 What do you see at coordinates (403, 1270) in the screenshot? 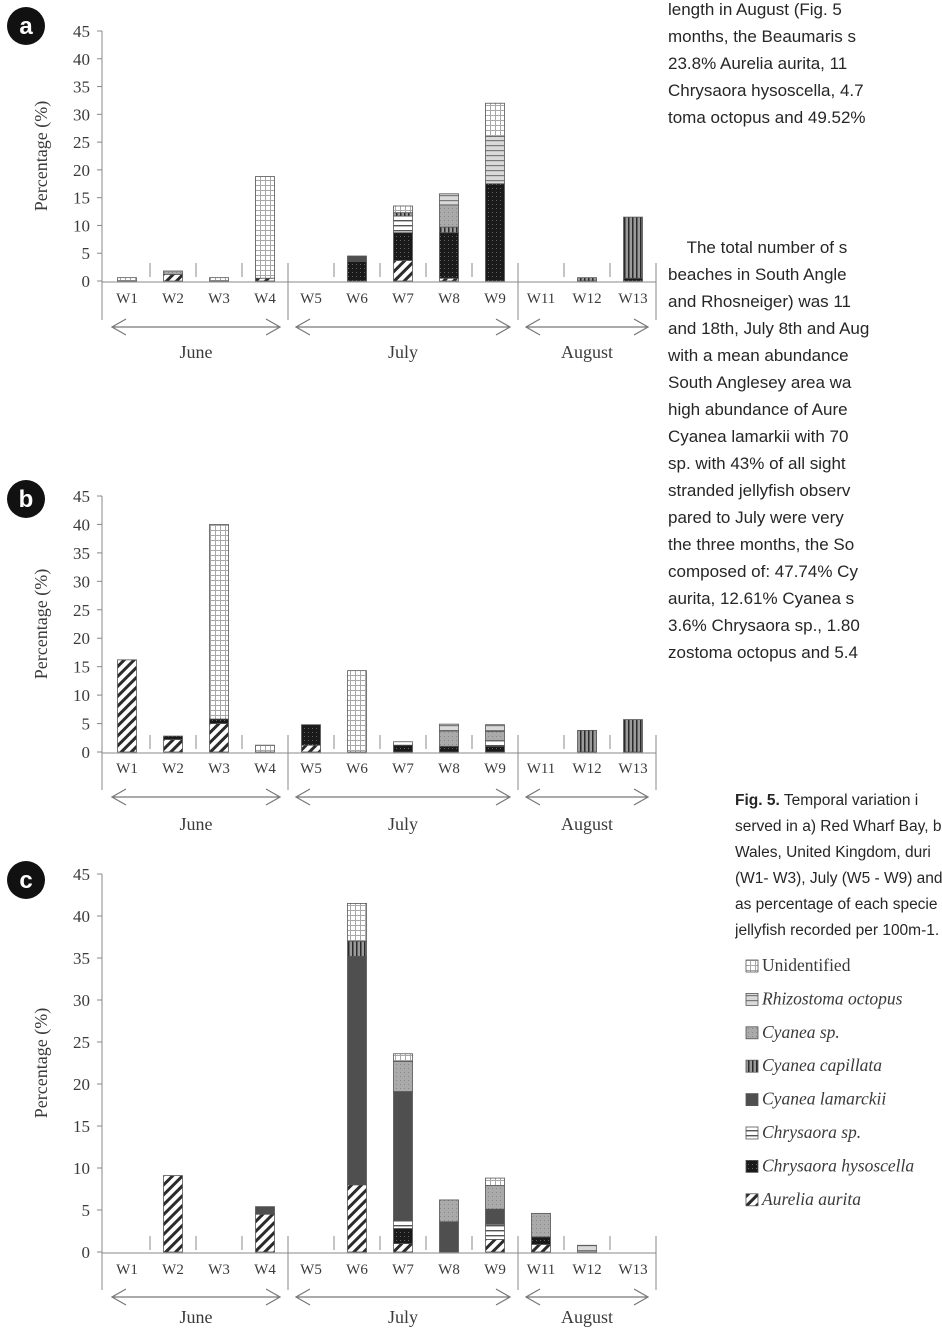
I see `x-tick-label: W7` at bounding box center [403, 1270].